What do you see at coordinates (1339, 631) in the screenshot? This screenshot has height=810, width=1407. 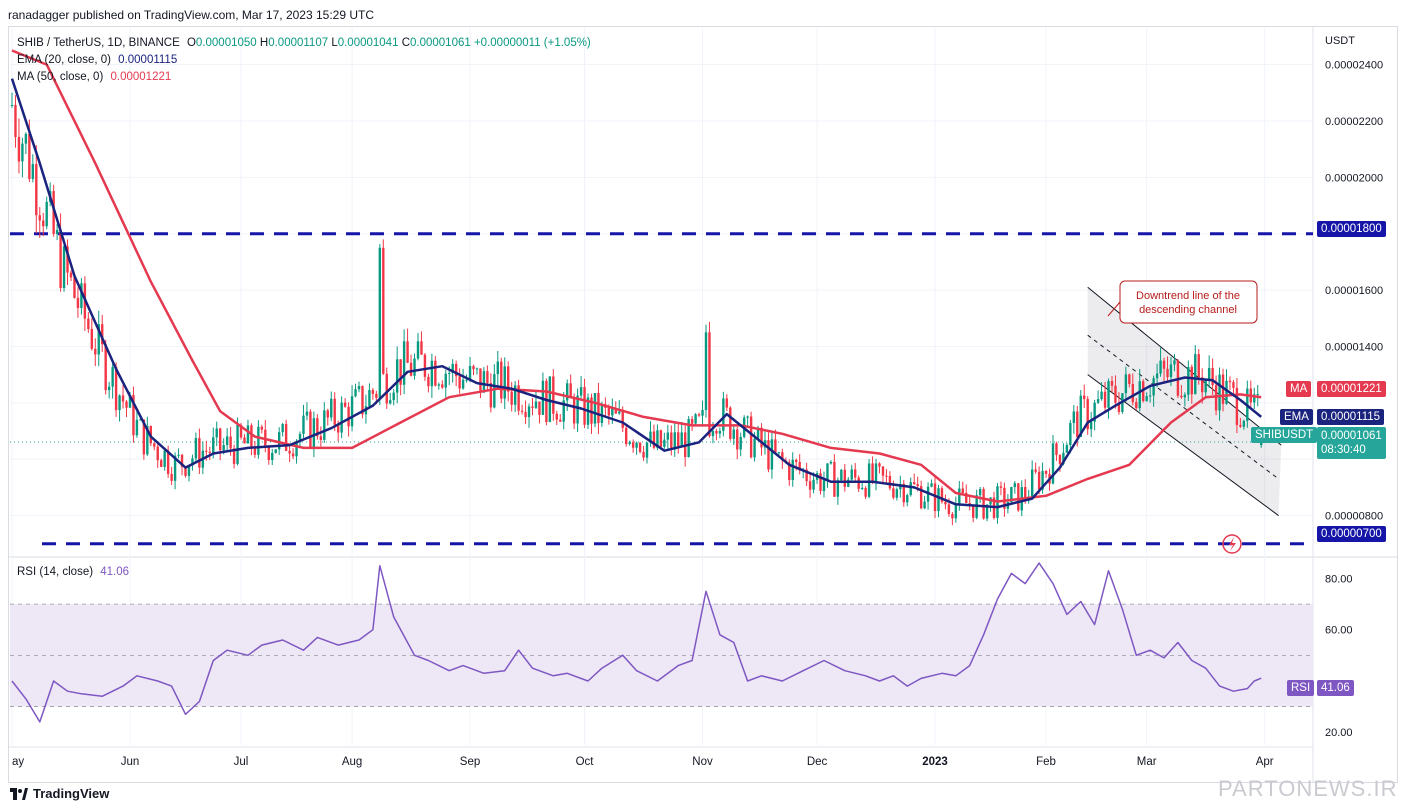 I see `rsi-axis-tick: 60.00` at bounding box center [1339, 631].